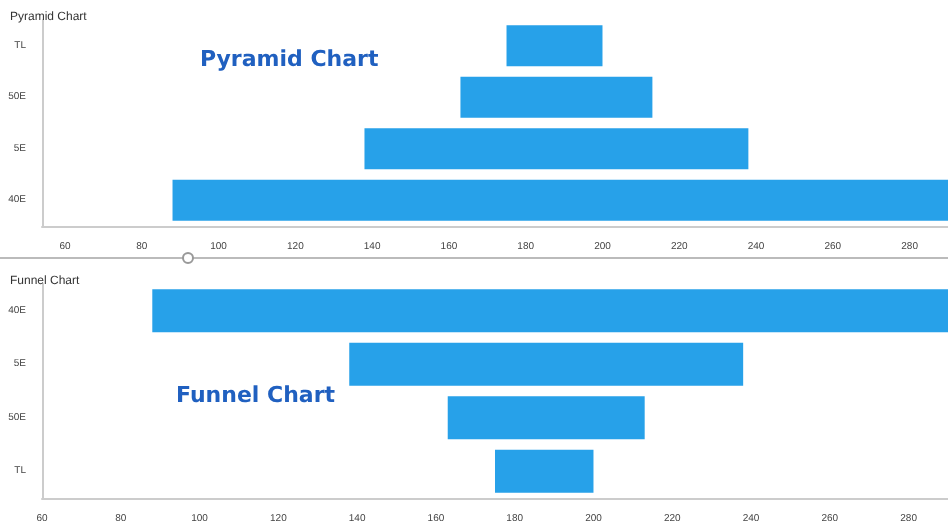 The width and height of the screenshot is (948, 524). What do you see at coordinates (256, 395) in the screenshot?
I see `annotation: Funnel Chart` at bounding box center [256, 395].